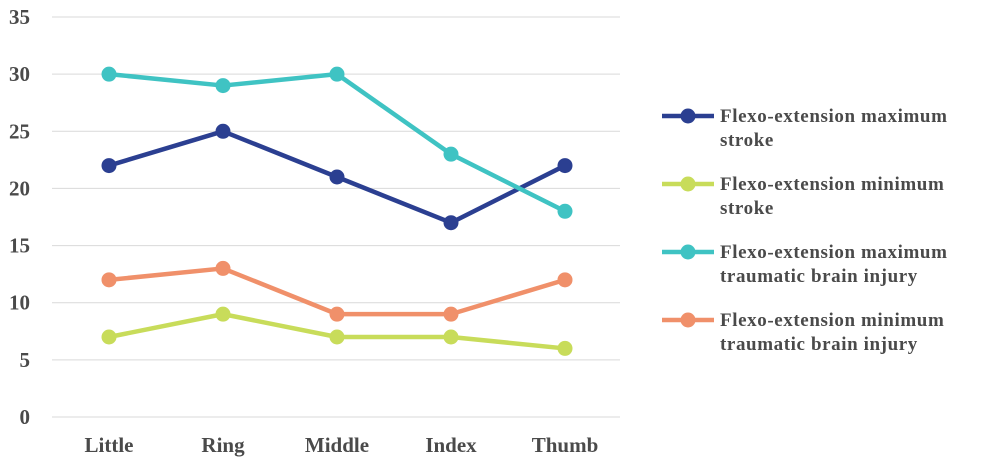 Image resolution: width=1001 pixels, height=459 pixels. I want to click on x-tick-label-index: Index, so click(451, 445).